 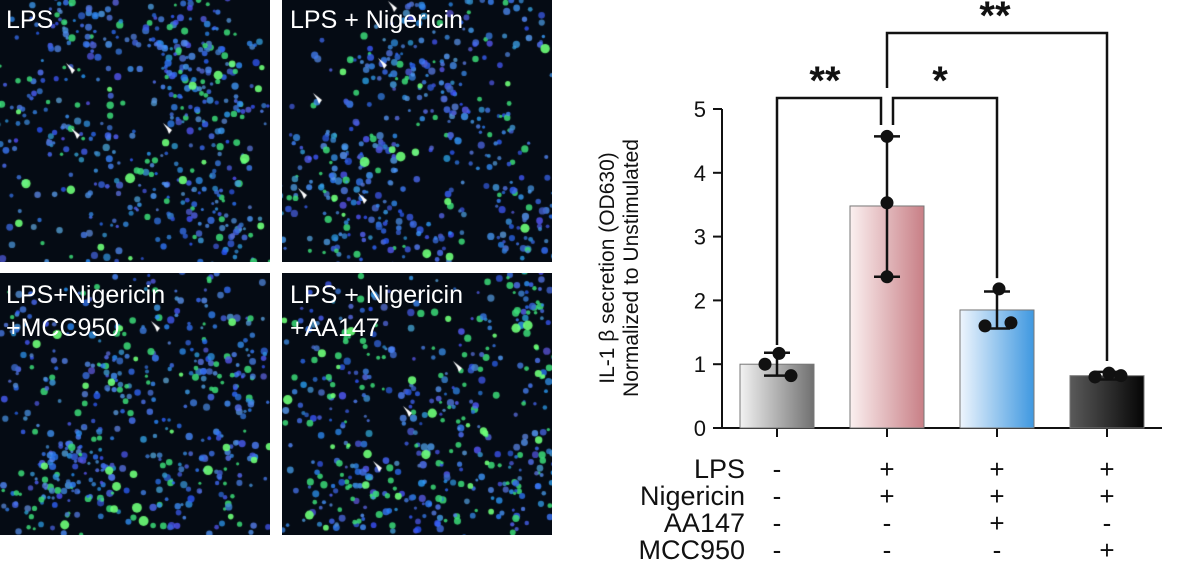 I want to click on panel-label-line: +MCC950, so click(x=63, y=328).